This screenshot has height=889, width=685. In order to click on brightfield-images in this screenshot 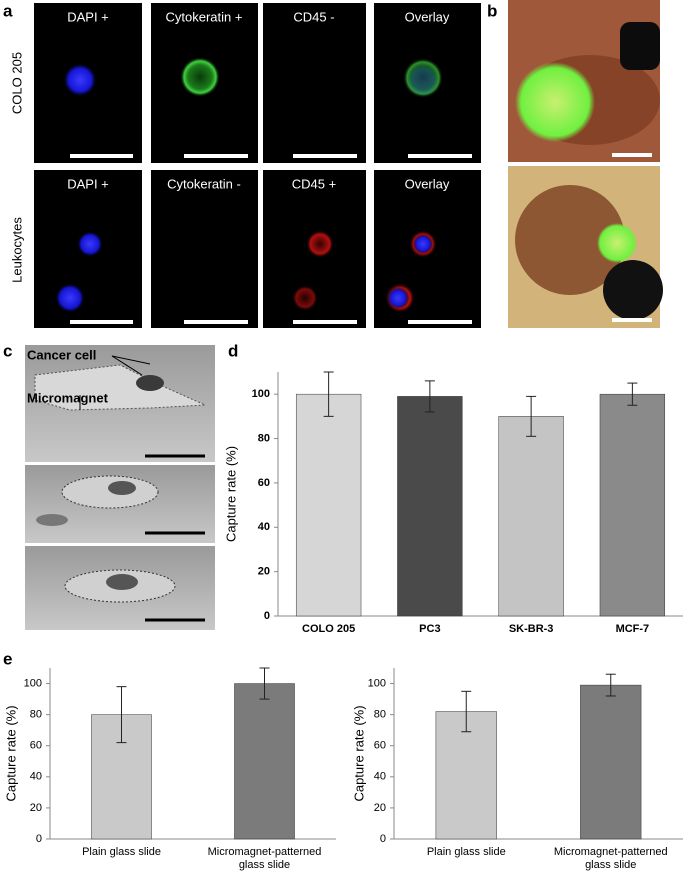, I will do `click(585, 164)`.